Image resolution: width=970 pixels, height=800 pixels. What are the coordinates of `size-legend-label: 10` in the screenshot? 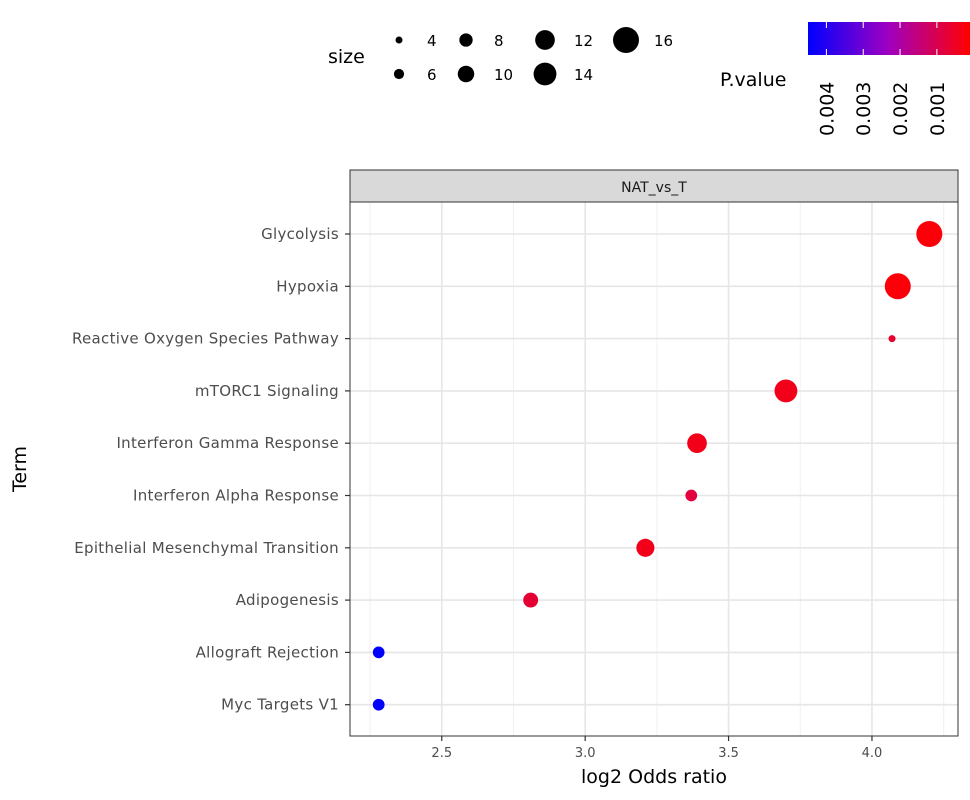 It's located at (503, 75).